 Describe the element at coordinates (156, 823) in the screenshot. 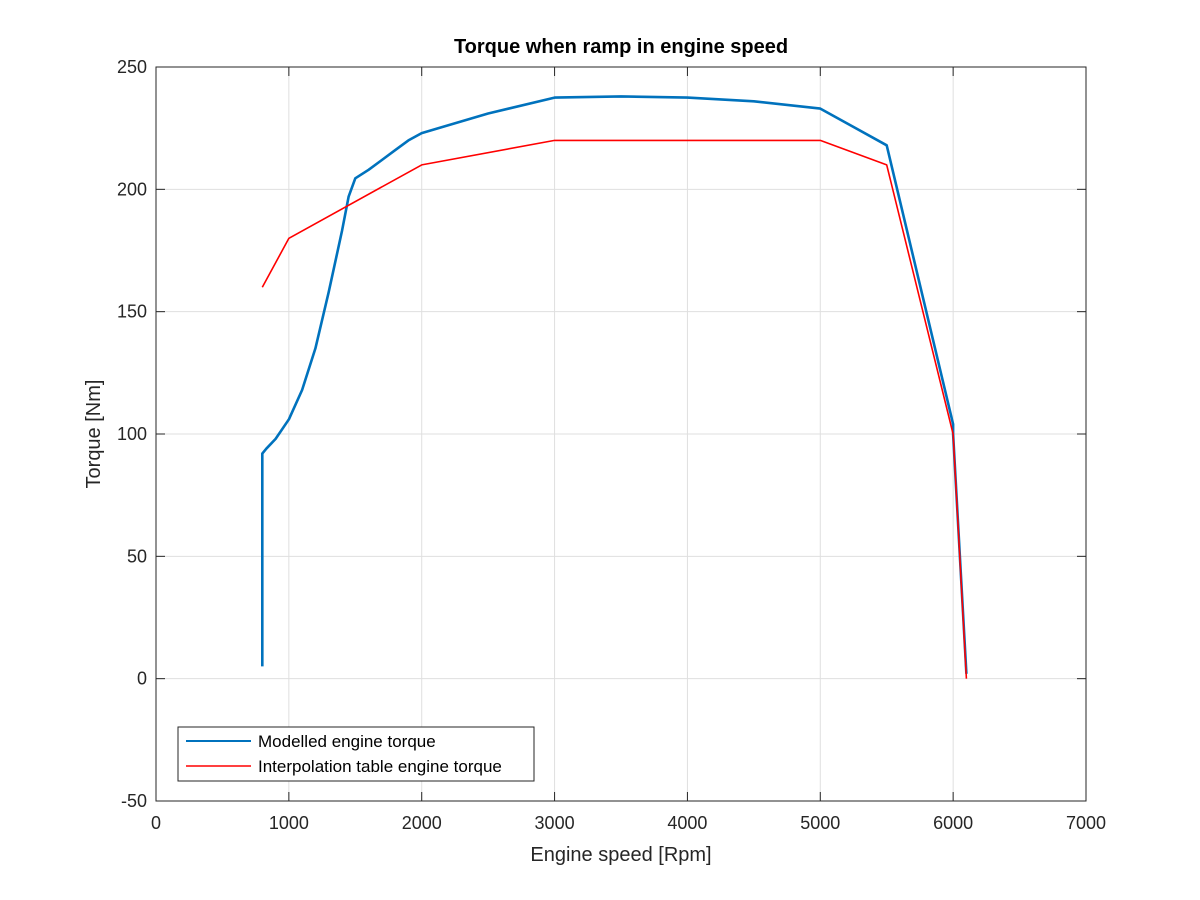

I see `x-tick-label: 0` at that location.